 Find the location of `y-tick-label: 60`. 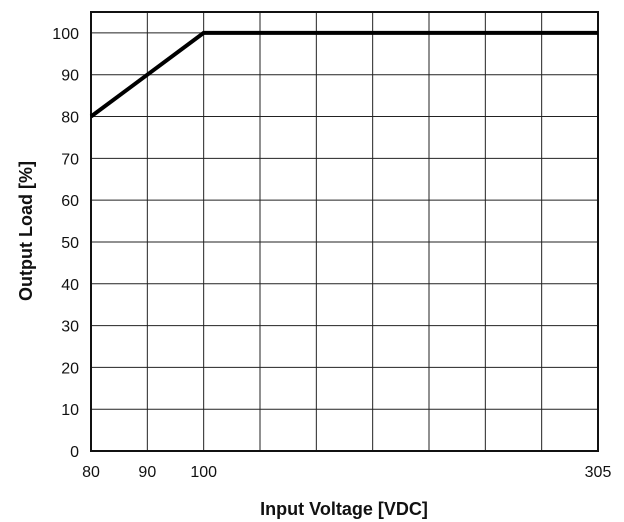

y-tick-label: 60 is located at coordinates (70, 201).